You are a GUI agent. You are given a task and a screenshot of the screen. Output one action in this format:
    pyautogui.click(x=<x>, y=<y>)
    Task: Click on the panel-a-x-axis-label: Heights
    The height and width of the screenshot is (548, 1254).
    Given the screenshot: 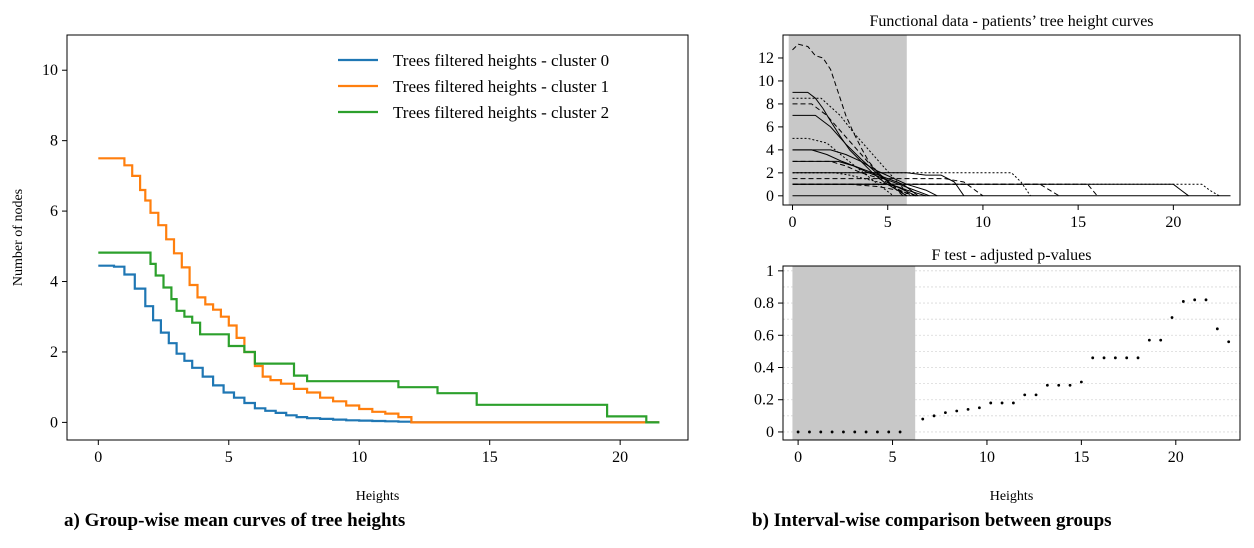 What is the action you would take?
    pyautogui.click(x=378, y=496)
    